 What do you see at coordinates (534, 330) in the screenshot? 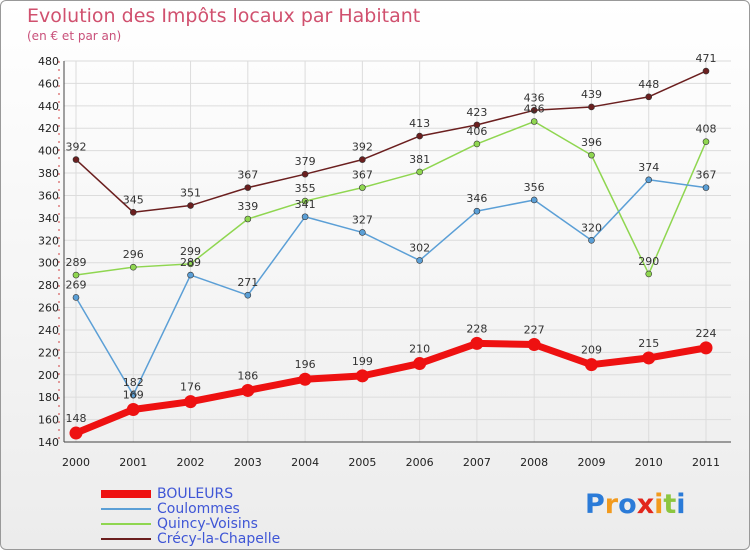
I see `data-label: 227` at bounding box center [534, 330].